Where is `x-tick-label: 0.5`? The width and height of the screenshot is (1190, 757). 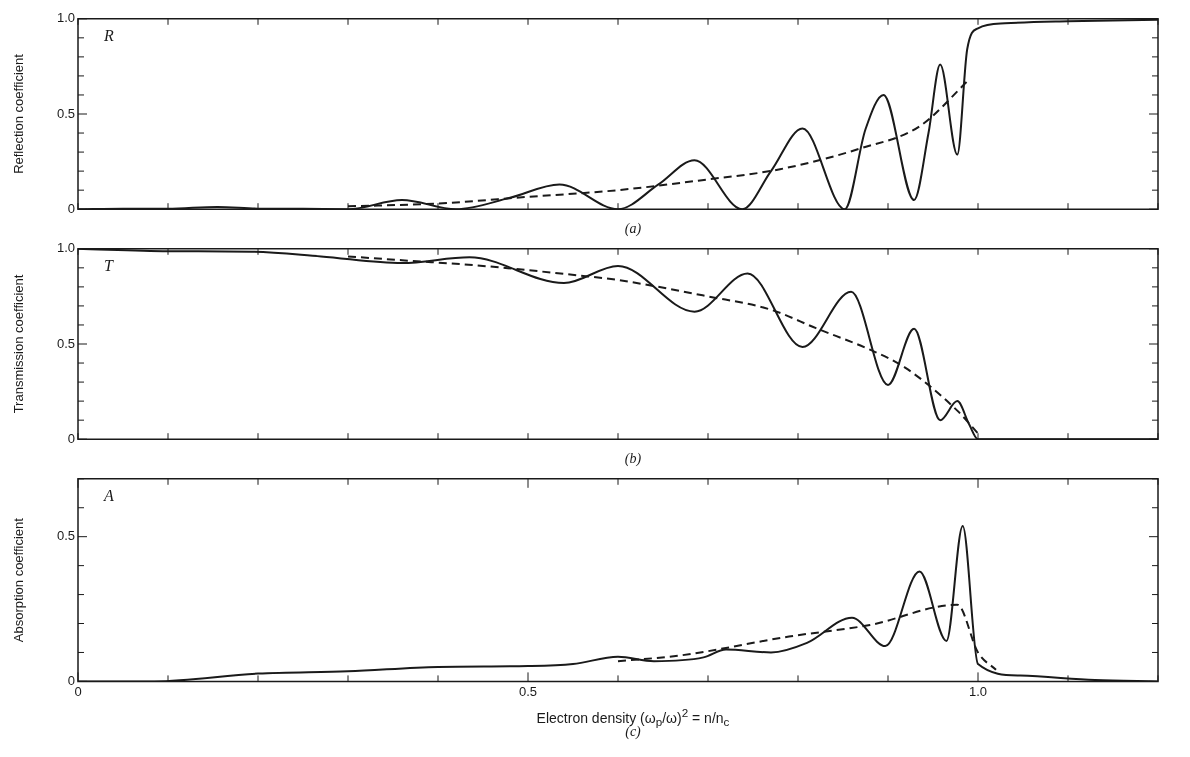
x-tick-label: 0.5 is located at coordinates (528, 691).